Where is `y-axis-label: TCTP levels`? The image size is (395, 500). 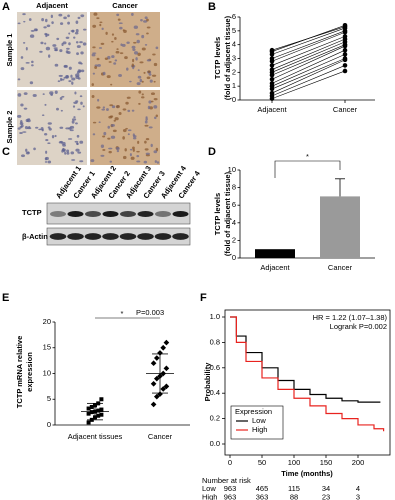
y-axis-label: TCTP levels is located at coordinates (217, 58).